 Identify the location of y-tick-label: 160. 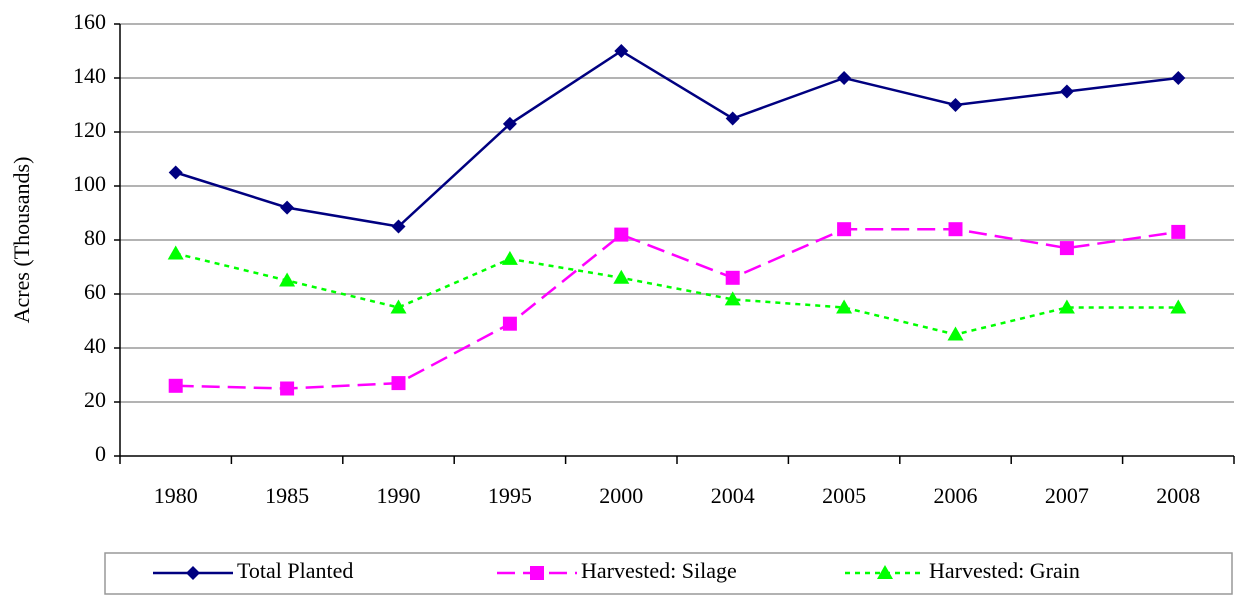
(89, 21).